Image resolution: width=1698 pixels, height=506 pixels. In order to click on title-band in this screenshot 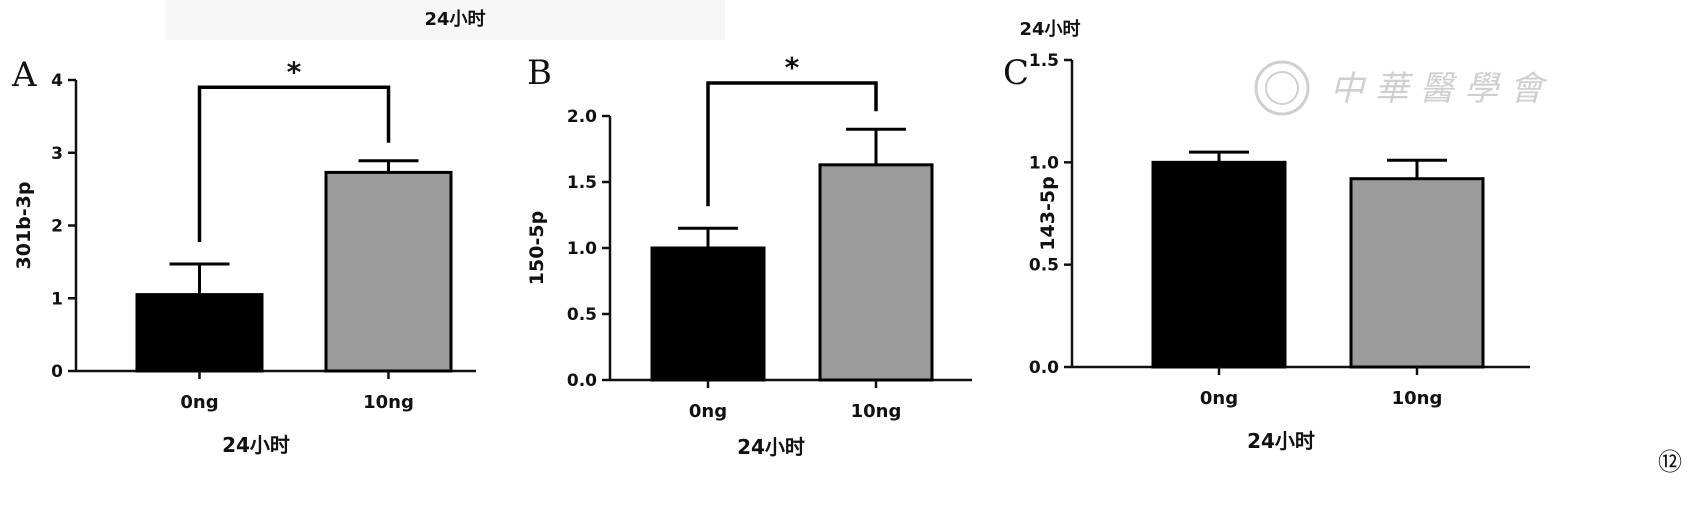, I will do `click(445, 20)`.